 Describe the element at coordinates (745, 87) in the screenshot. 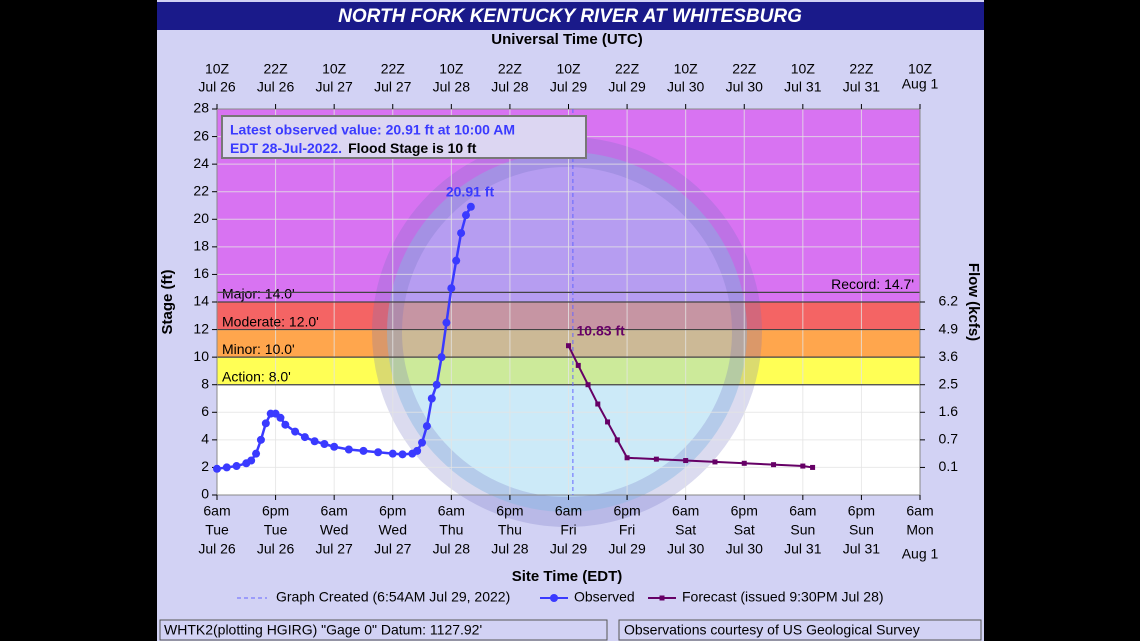

I see `top-x-tick-label: Jul 30` at that location.